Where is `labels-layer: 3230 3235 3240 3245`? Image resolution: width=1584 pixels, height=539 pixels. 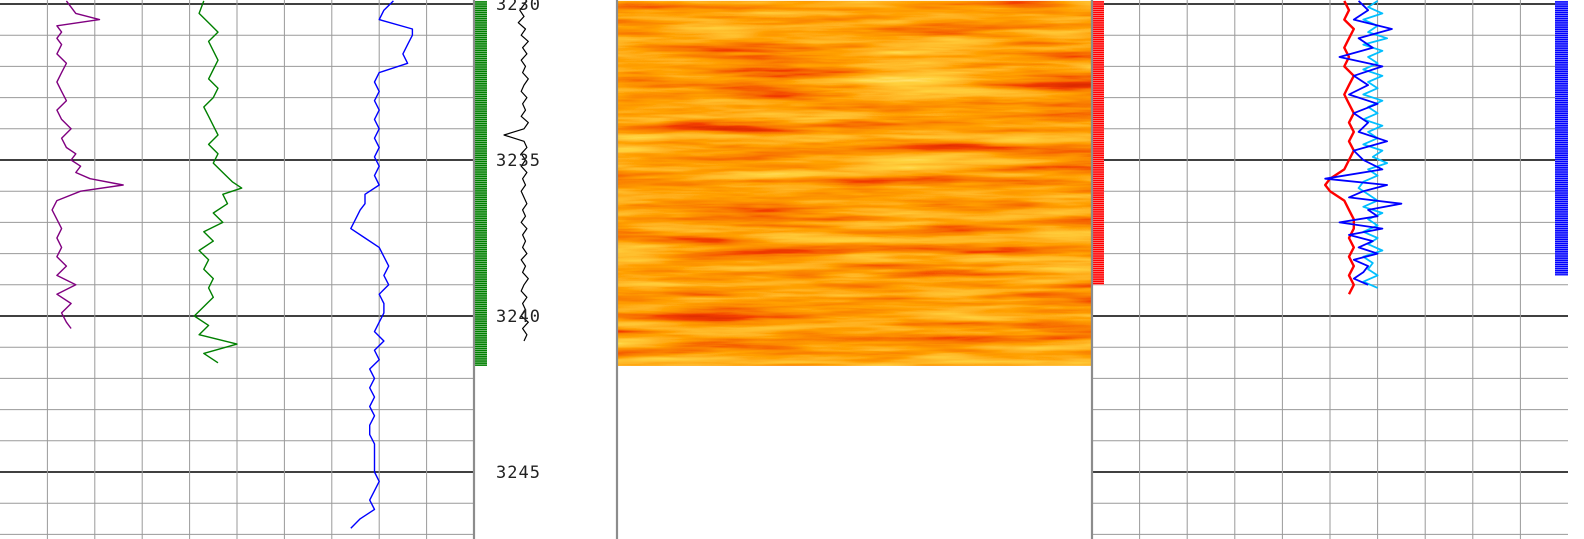 labels-layer: 3230 3235 3240 3245 is located at coordinates (518, 241).